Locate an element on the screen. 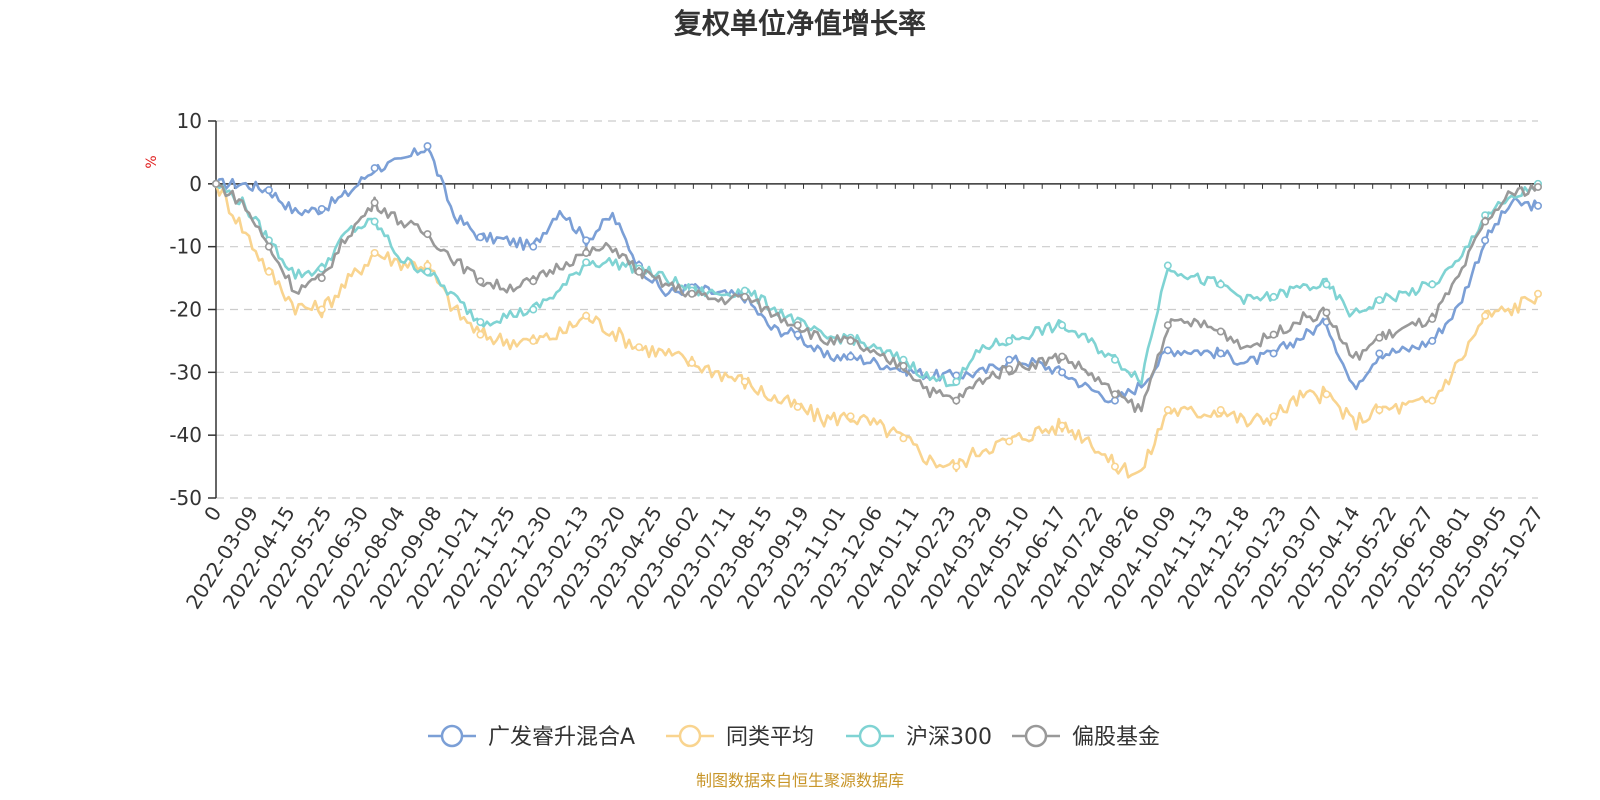 The width and height of the screenshot is (1600, 800). legend: 广发睿升混合A 同类平均 沪深300 偏股基金 is located at coordinates (794, 737).